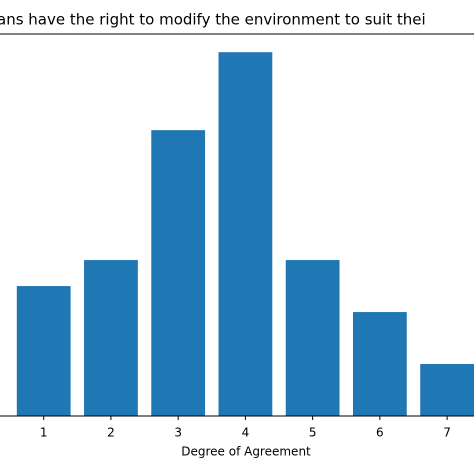 The height and width of the screenshot is (474, 474). I want to click on x-tick-label: 3, so click(178, 433).